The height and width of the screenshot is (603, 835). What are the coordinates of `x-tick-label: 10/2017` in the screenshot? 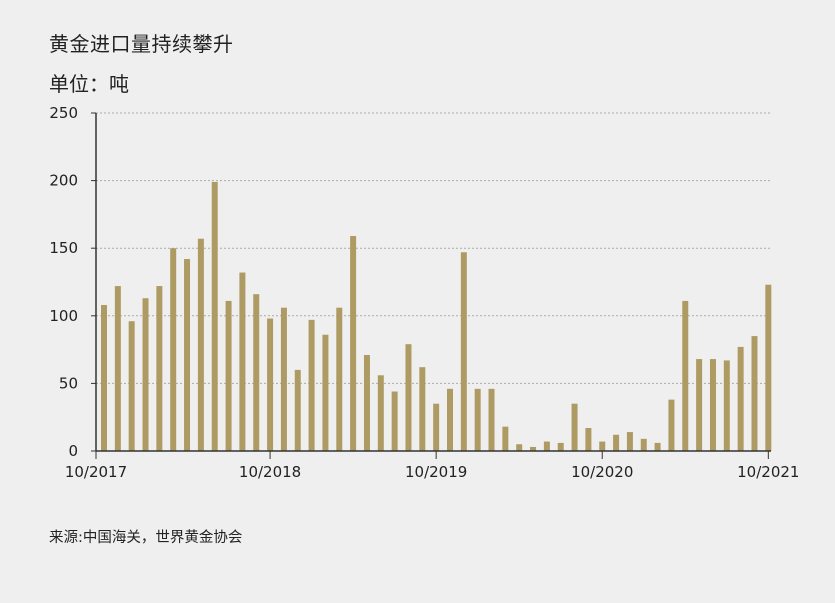 It's located at (96, 472).